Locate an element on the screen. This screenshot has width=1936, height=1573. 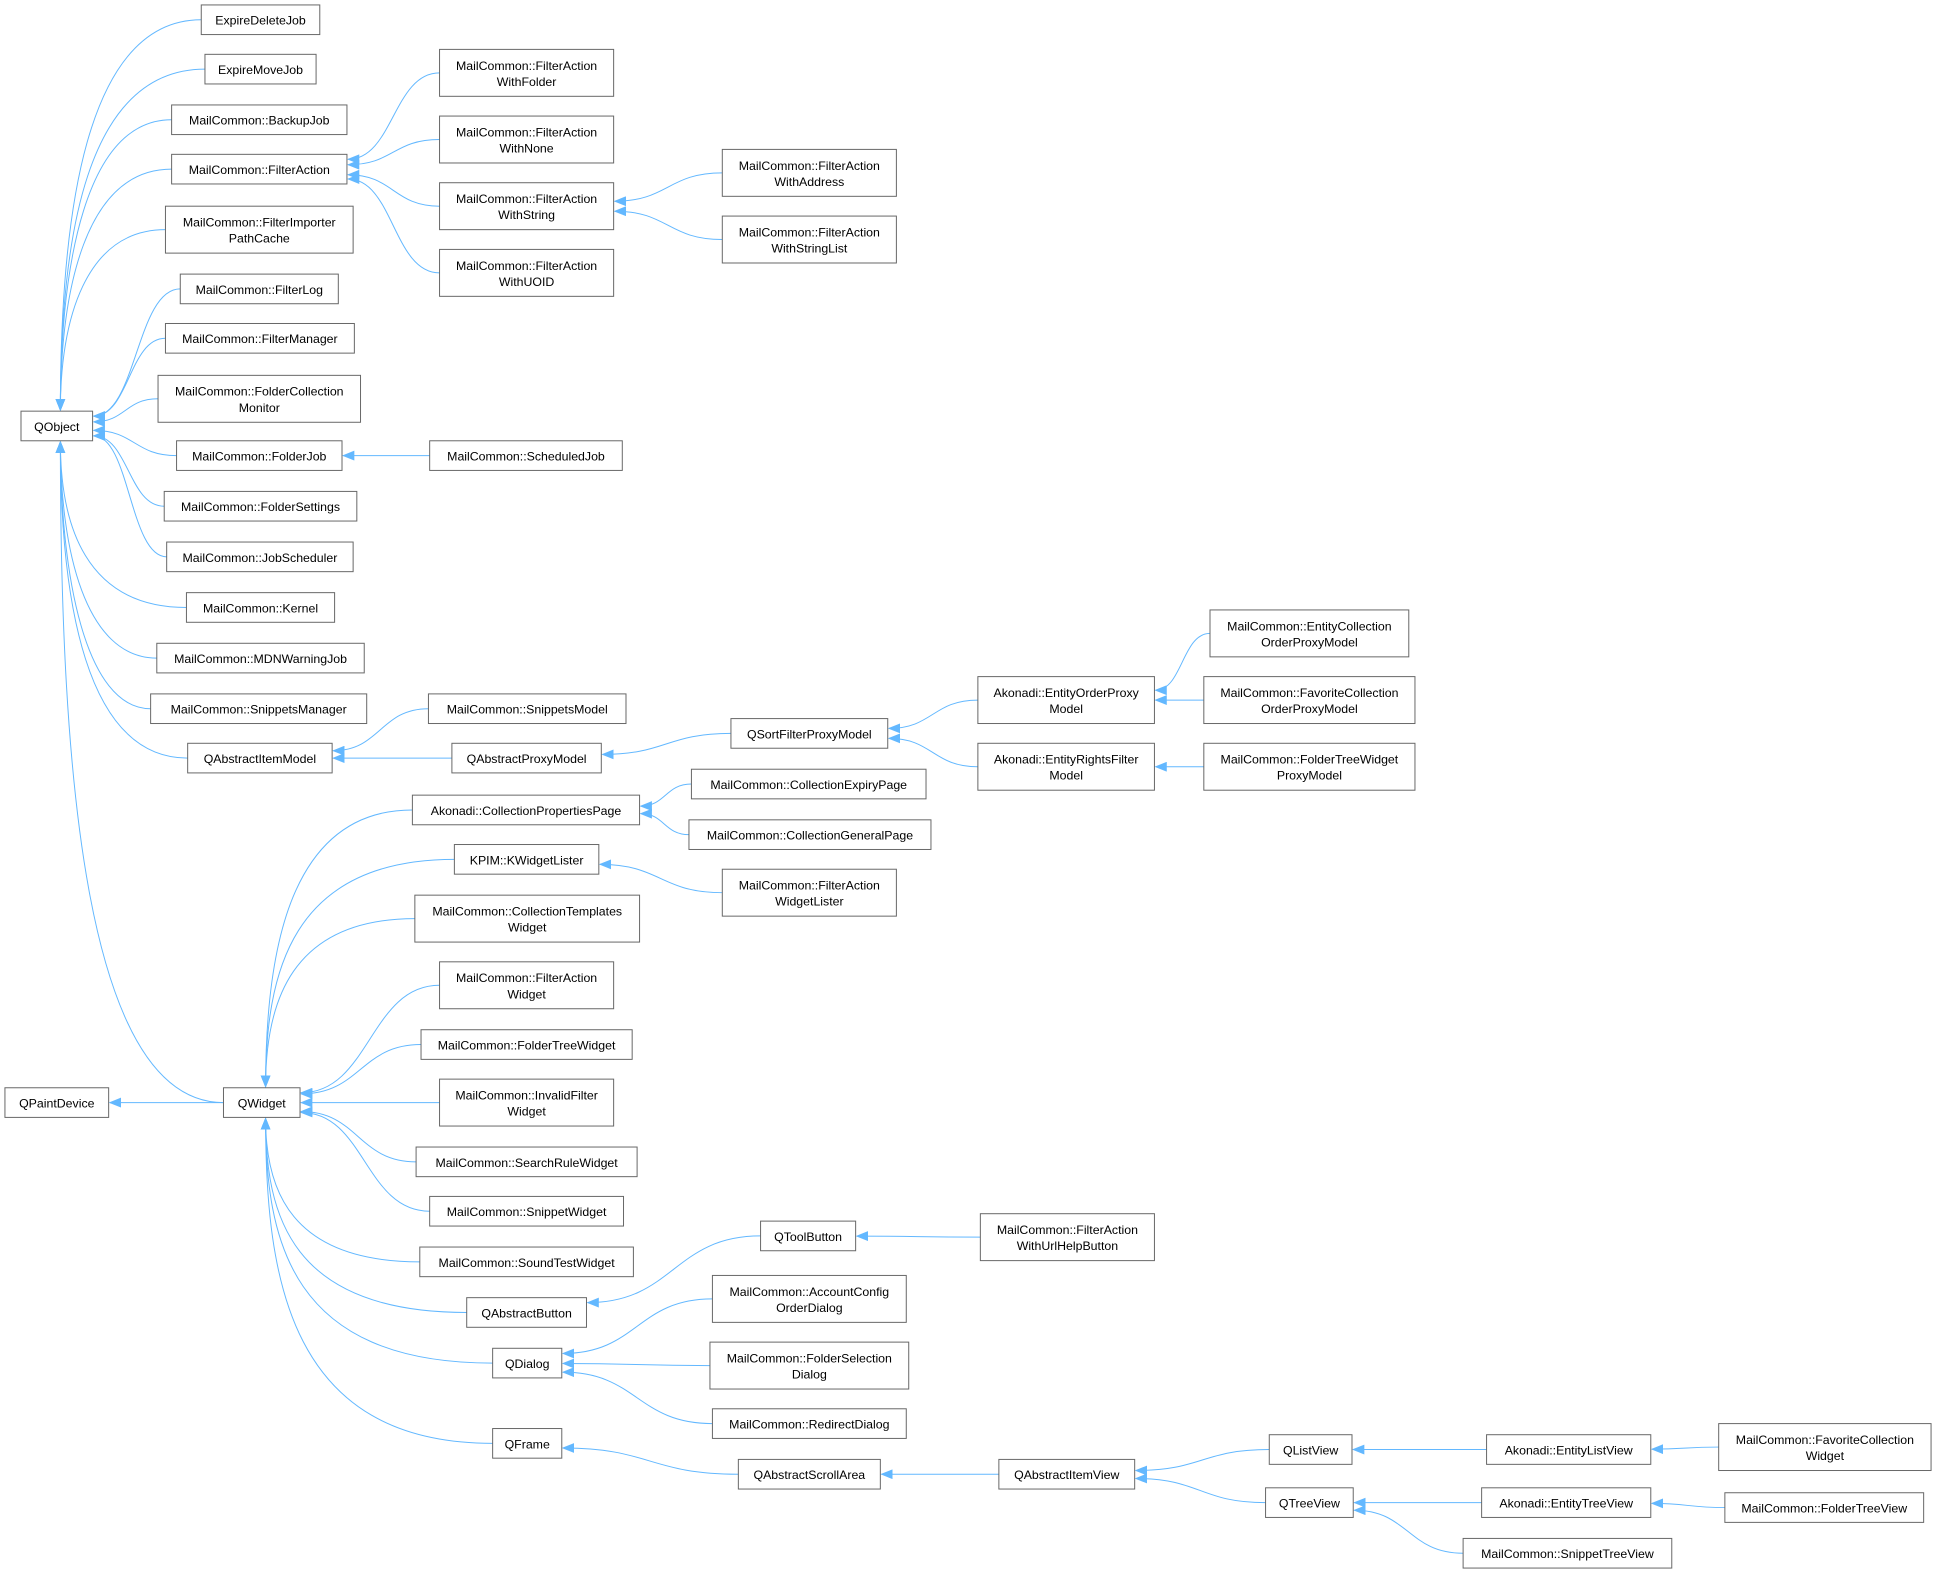
class-node: QAbstractScrollArea is located at coordinates (809, 1474).